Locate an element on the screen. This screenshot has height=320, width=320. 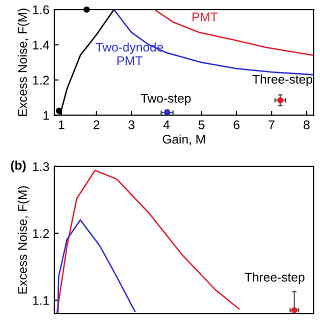
x-axis-title: Gain, M is located at coordinates (183, 140).